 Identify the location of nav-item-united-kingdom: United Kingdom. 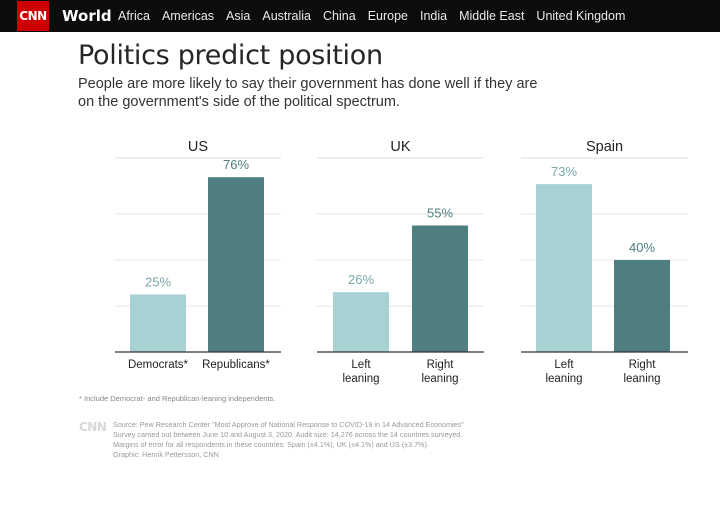
(581, 16).